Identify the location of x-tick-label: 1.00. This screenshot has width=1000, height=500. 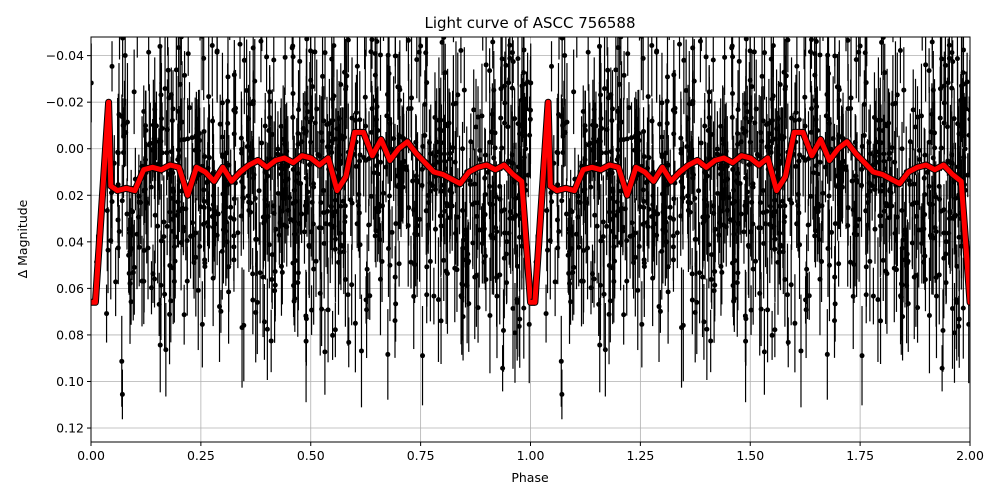
(531, 455).